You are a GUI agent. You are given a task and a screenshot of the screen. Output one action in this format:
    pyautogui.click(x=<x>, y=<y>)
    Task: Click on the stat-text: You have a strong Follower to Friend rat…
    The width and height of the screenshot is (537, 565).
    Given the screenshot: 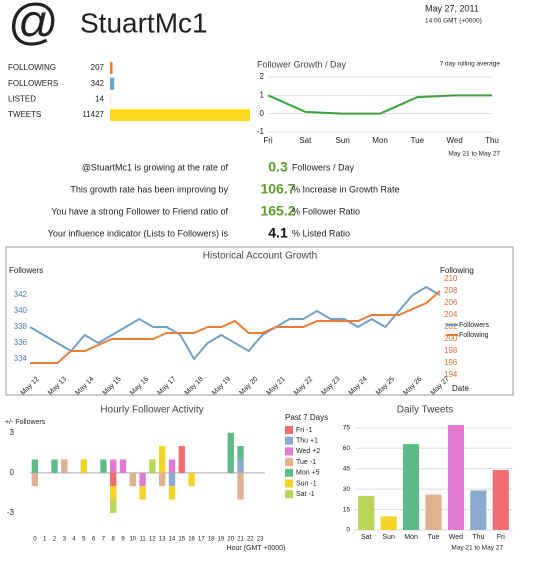 What is the action you would take?
    pyautogui.click(x=139, y=211)
    